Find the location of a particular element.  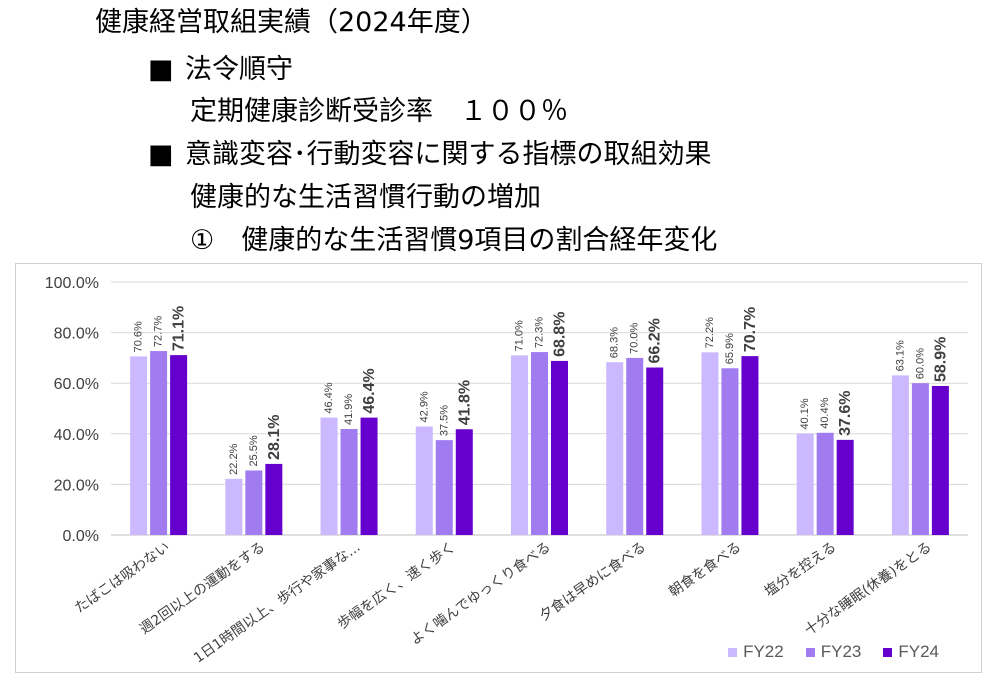

section1-title: 法令順守 is located at coordinates (239, 69).